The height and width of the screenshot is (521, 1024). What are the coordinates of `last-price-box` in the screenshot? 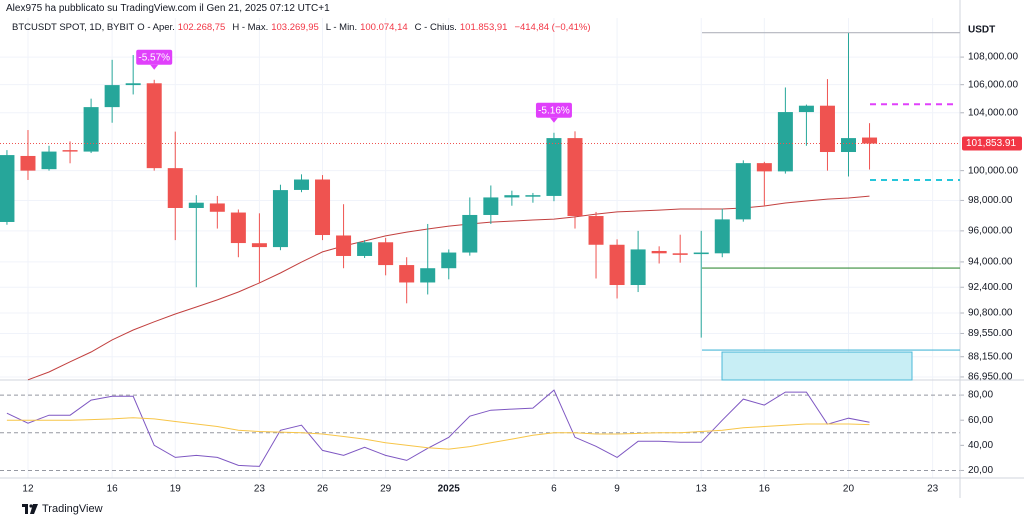 It's located at (992, 143).